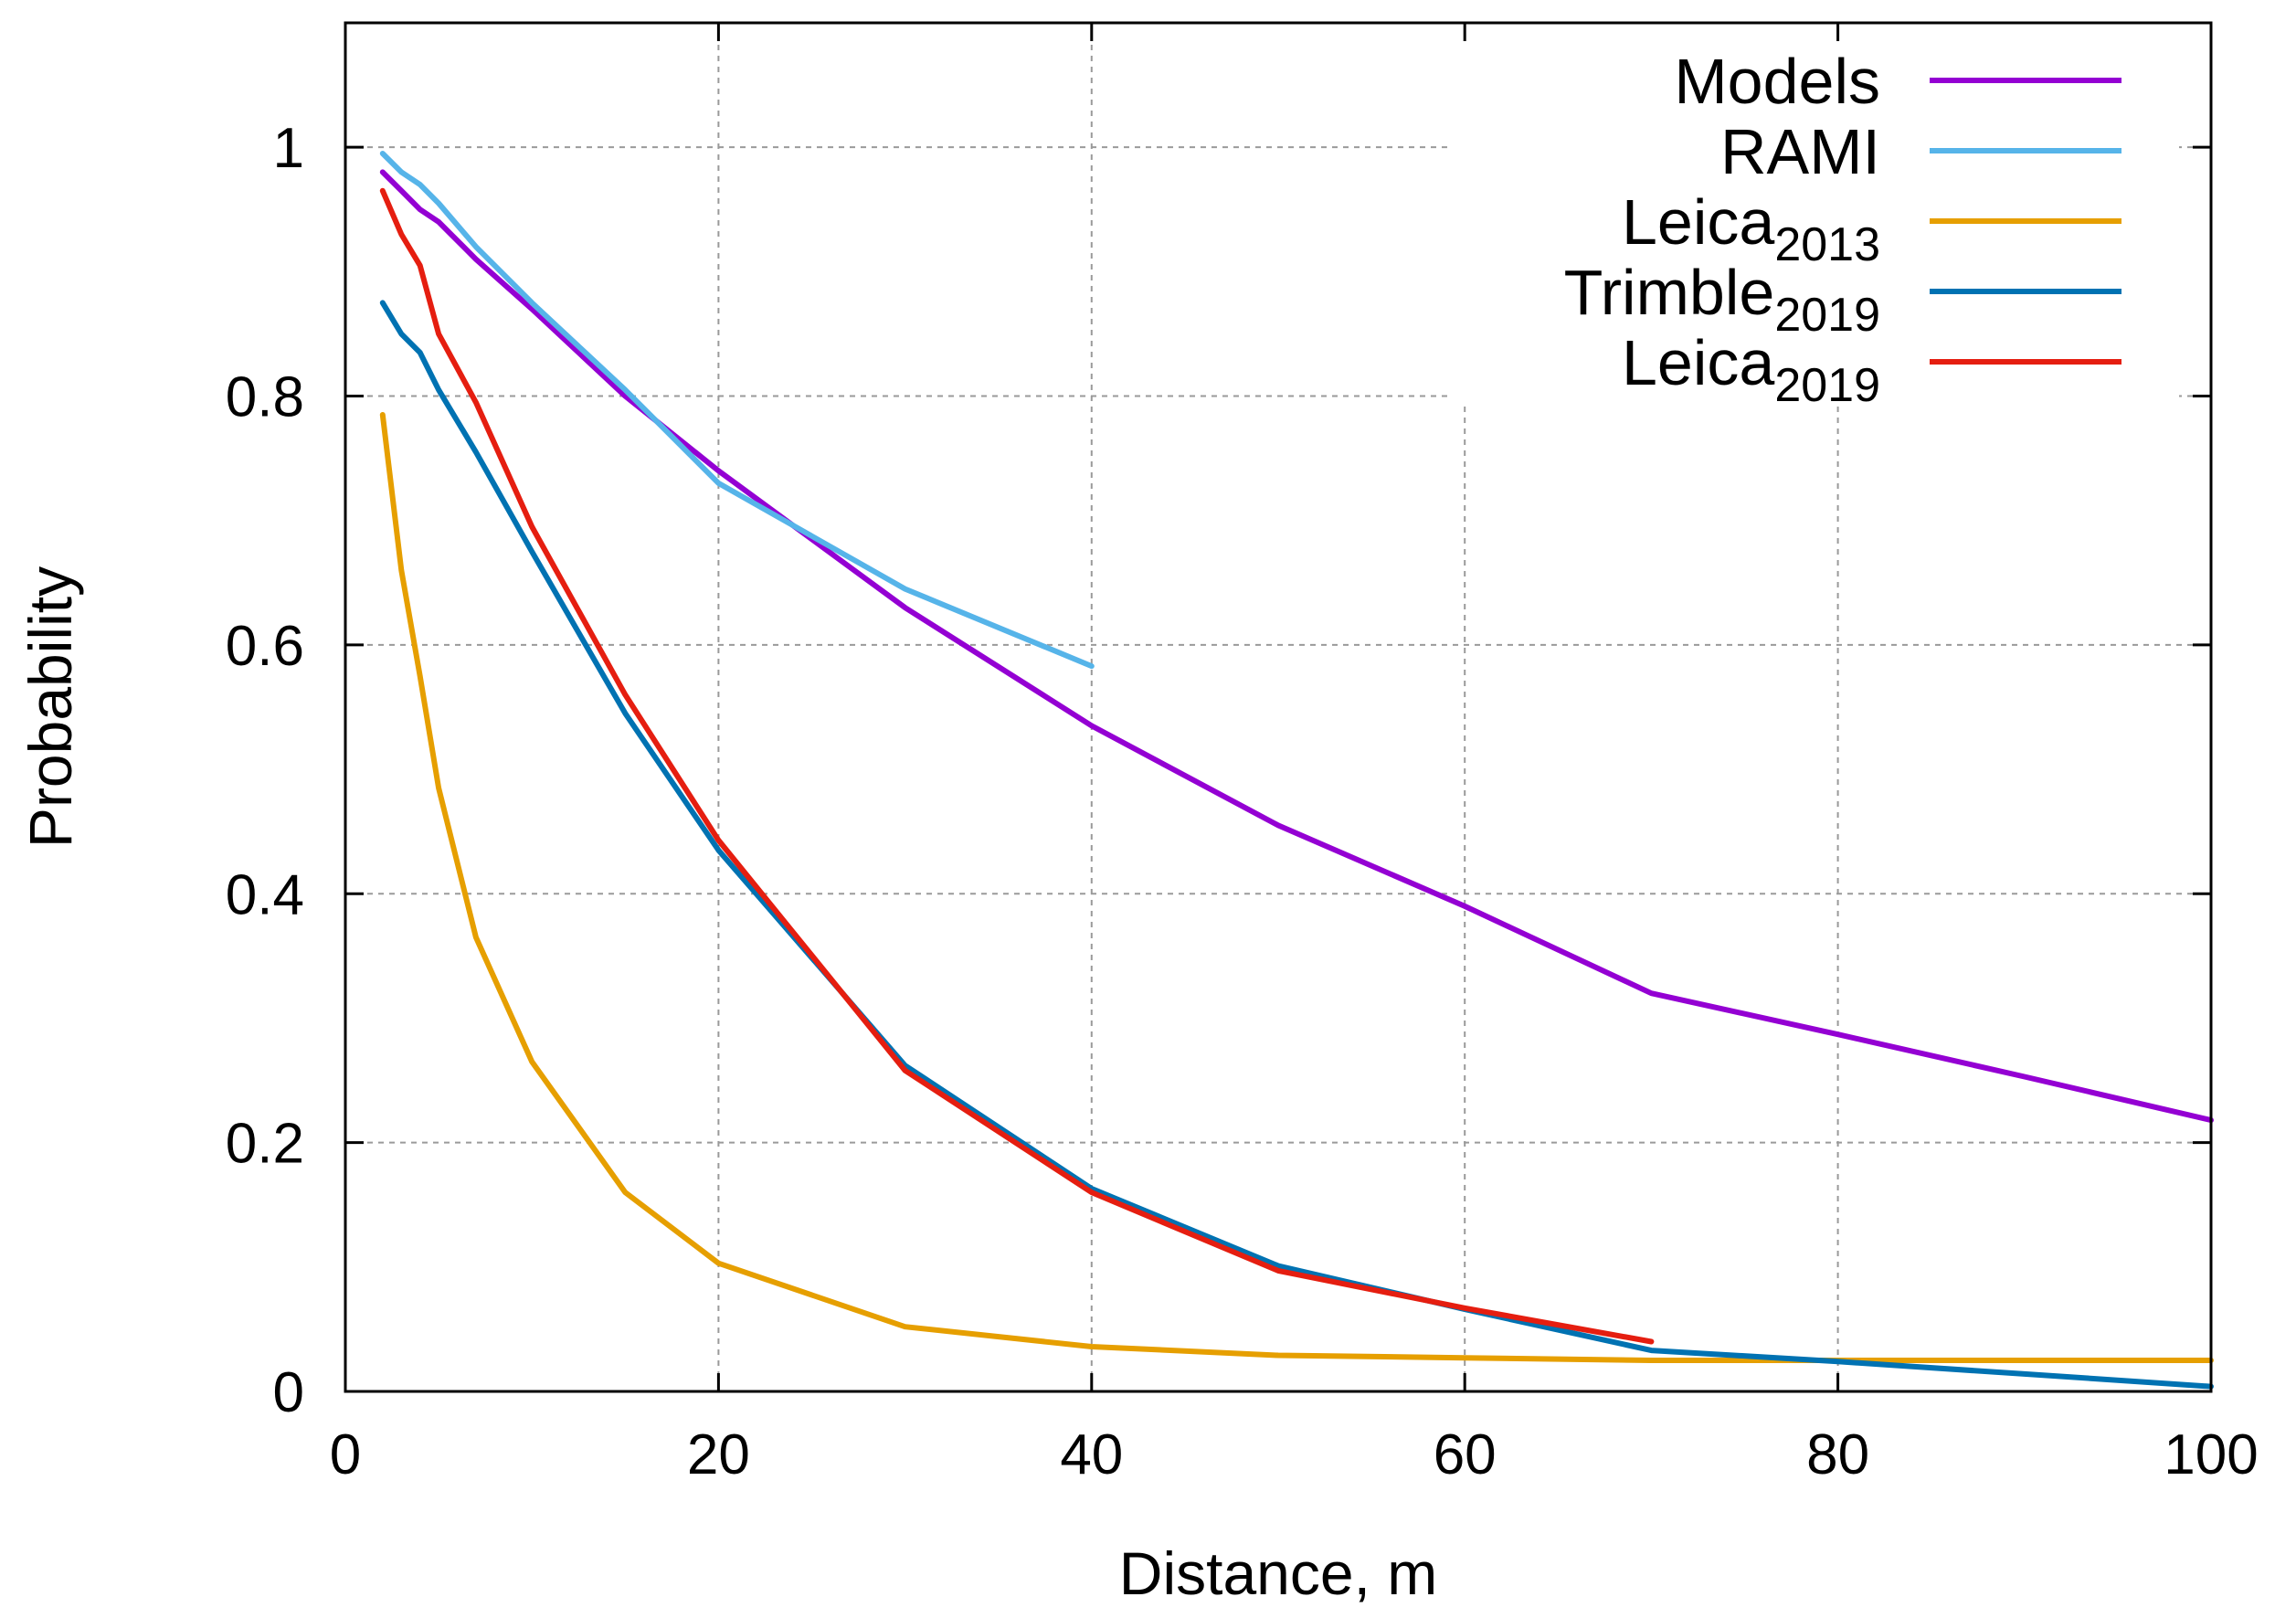 Image resolution: width=2296 pixels, height=1618 pixels. What do you see at coordinates (1837, 1454) in the screenshot?
I see `x-tick-label: 80` at bounding box center [1837, 1454].